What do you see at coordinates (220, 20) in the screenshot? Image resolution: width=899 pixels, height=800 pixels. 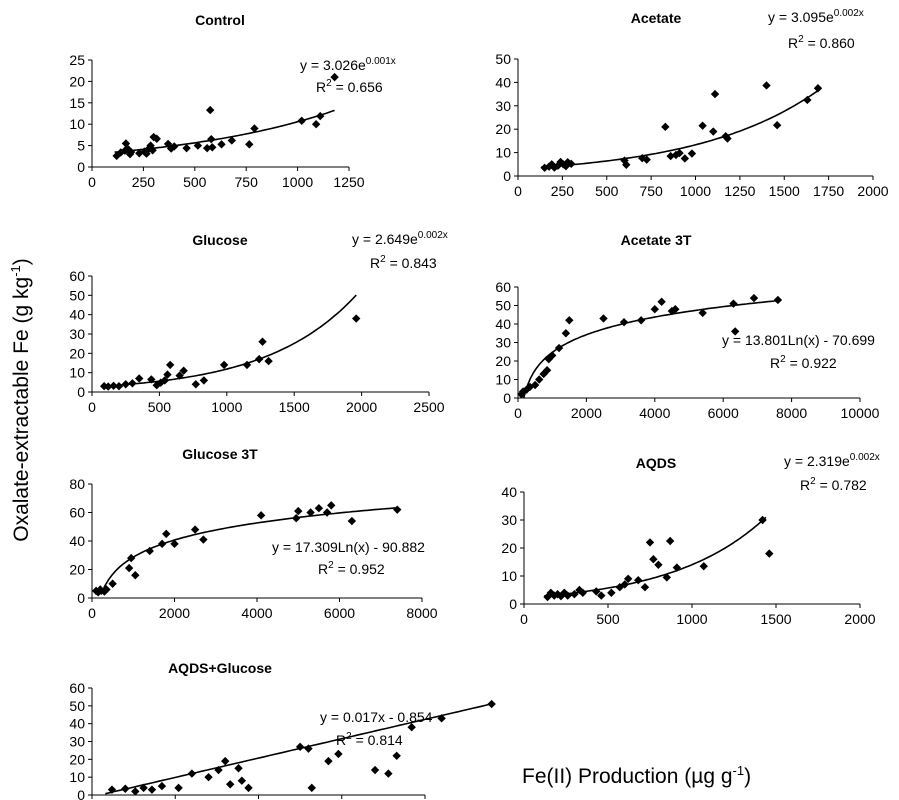 I see `subplot-title: Control` at bounding box center [220, 20].